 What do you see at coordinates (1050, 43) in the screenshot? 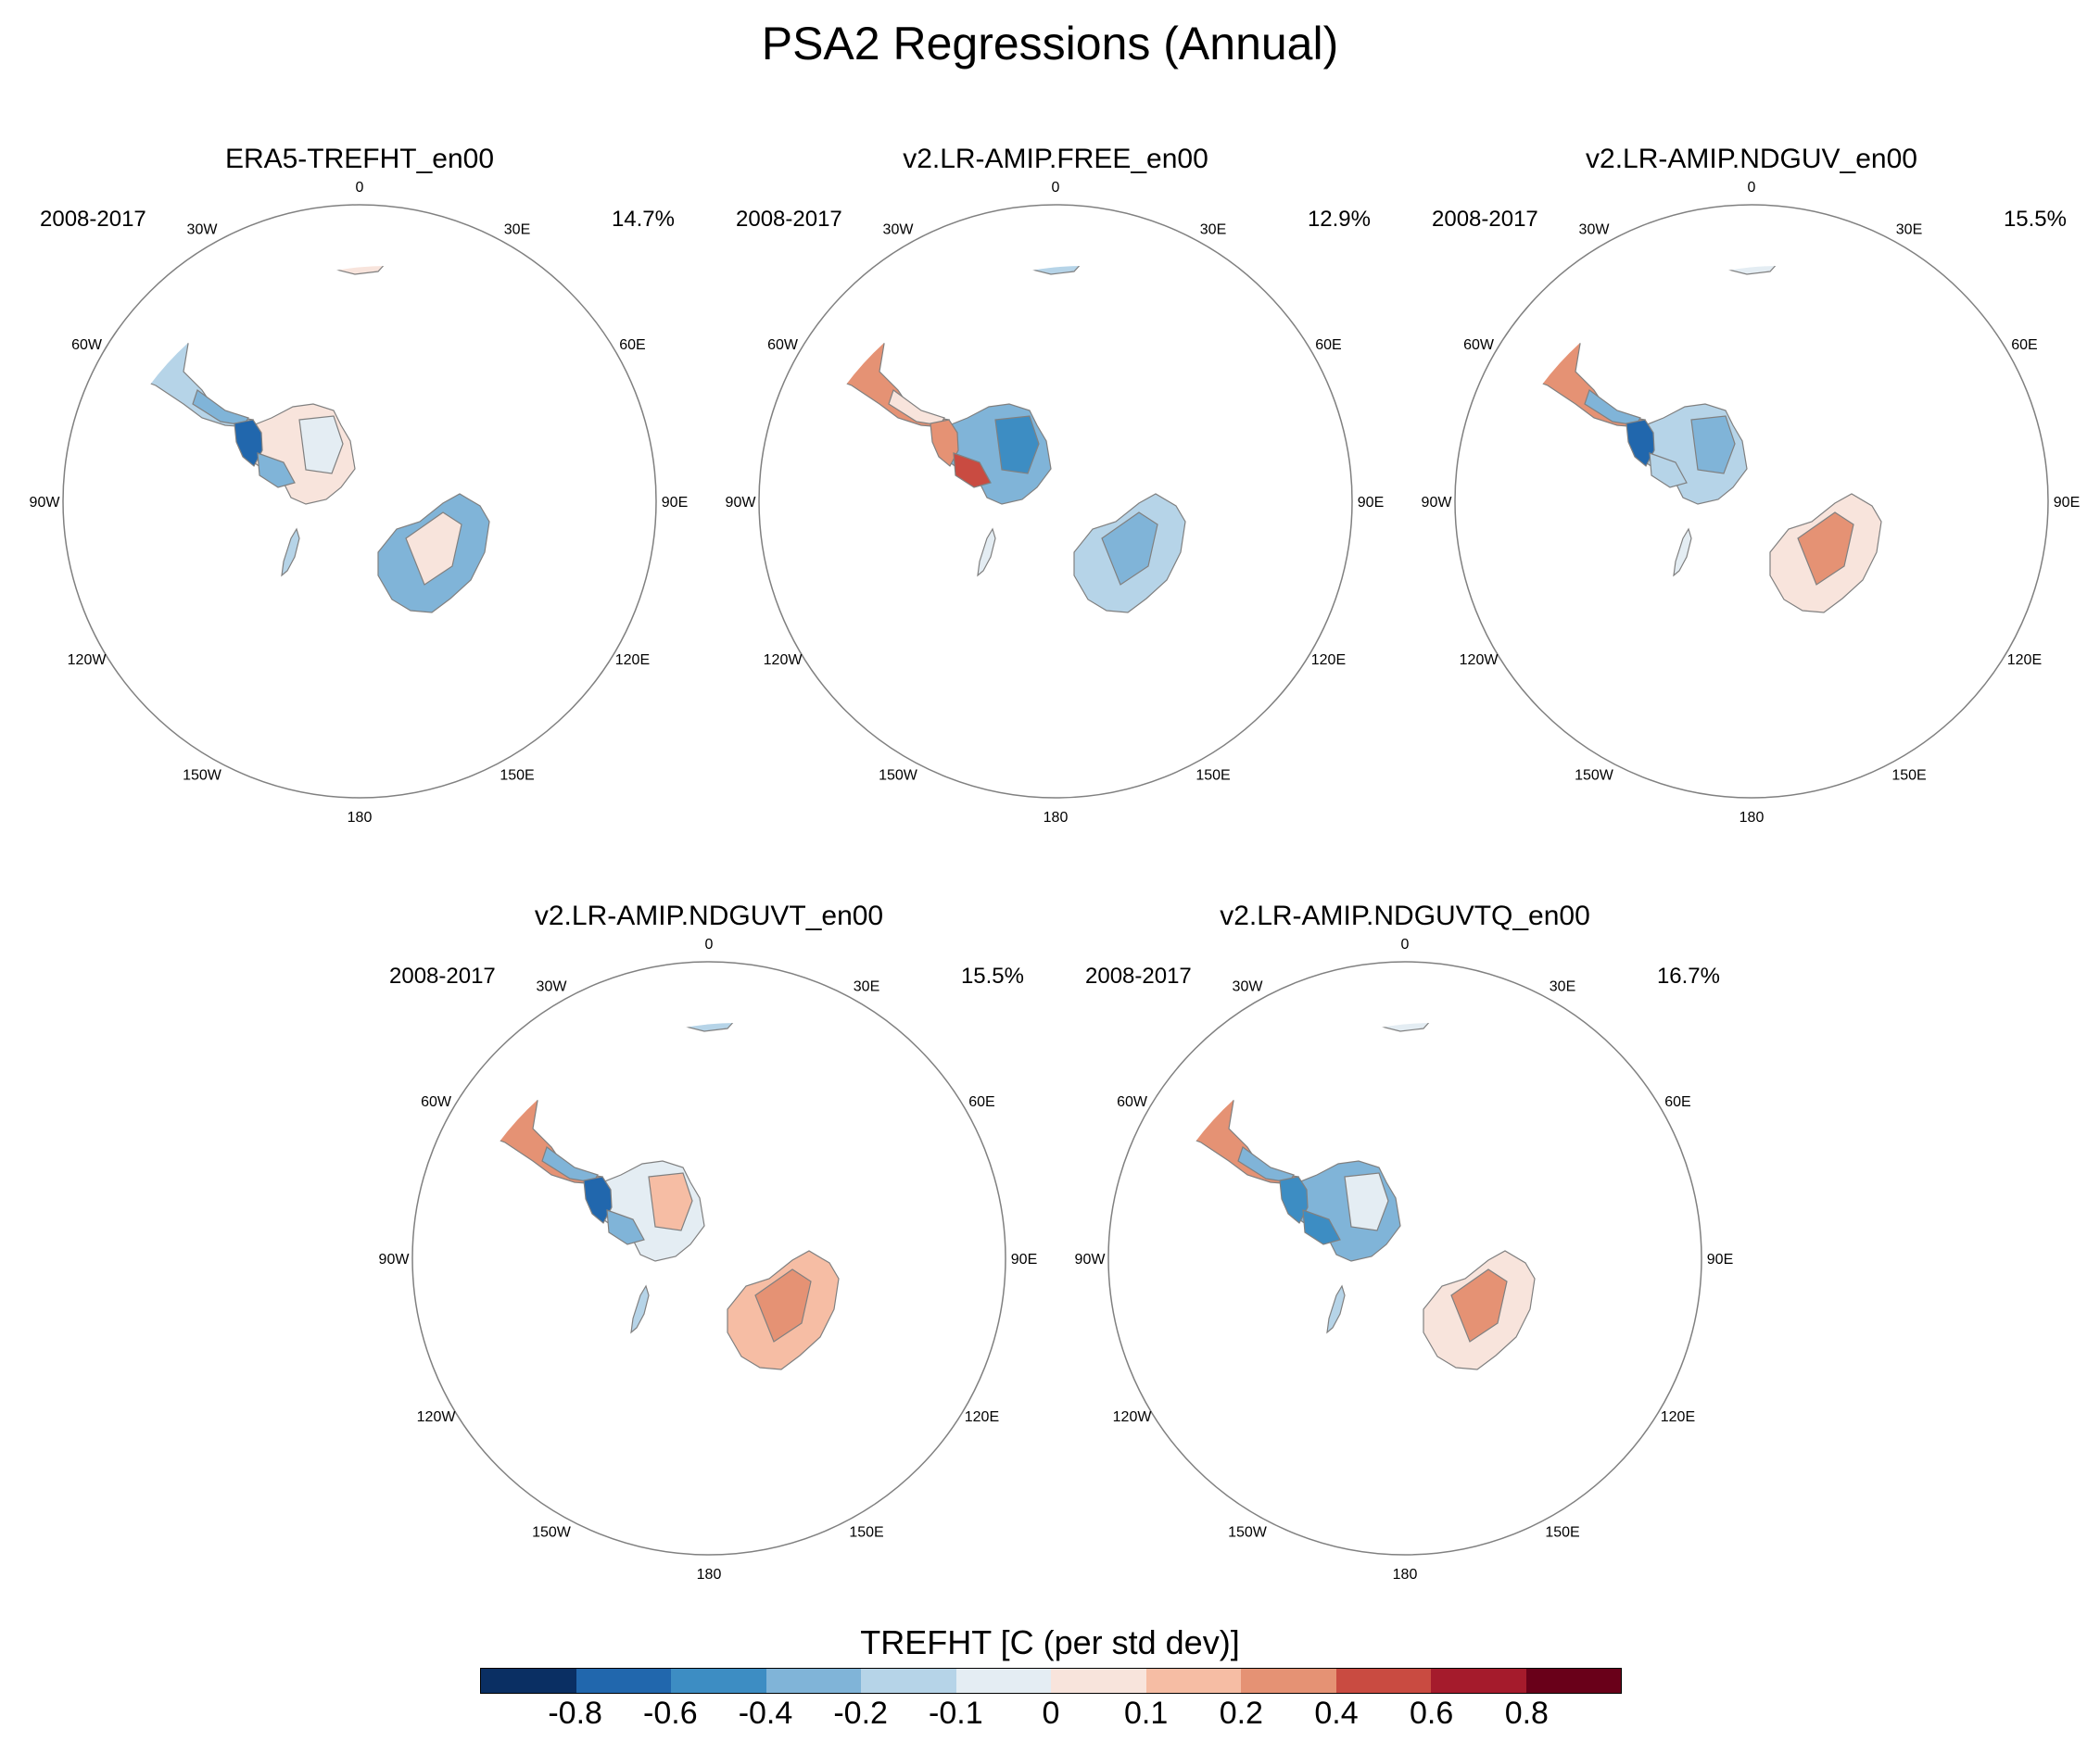
I see `figure-title: PSA2 Regressions (Annual)` at bounding box center [1050, 43].